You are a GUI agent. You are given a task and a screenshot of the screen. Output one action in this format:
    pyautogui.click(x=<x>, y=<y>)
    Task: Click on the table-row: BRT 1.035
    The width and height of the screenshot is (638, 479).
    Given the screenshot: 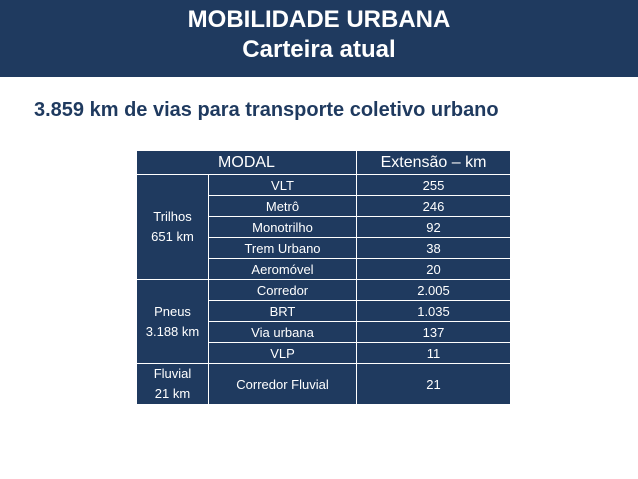 What is the action you would take?
    pyautogui.click(x=324, y=311)
    